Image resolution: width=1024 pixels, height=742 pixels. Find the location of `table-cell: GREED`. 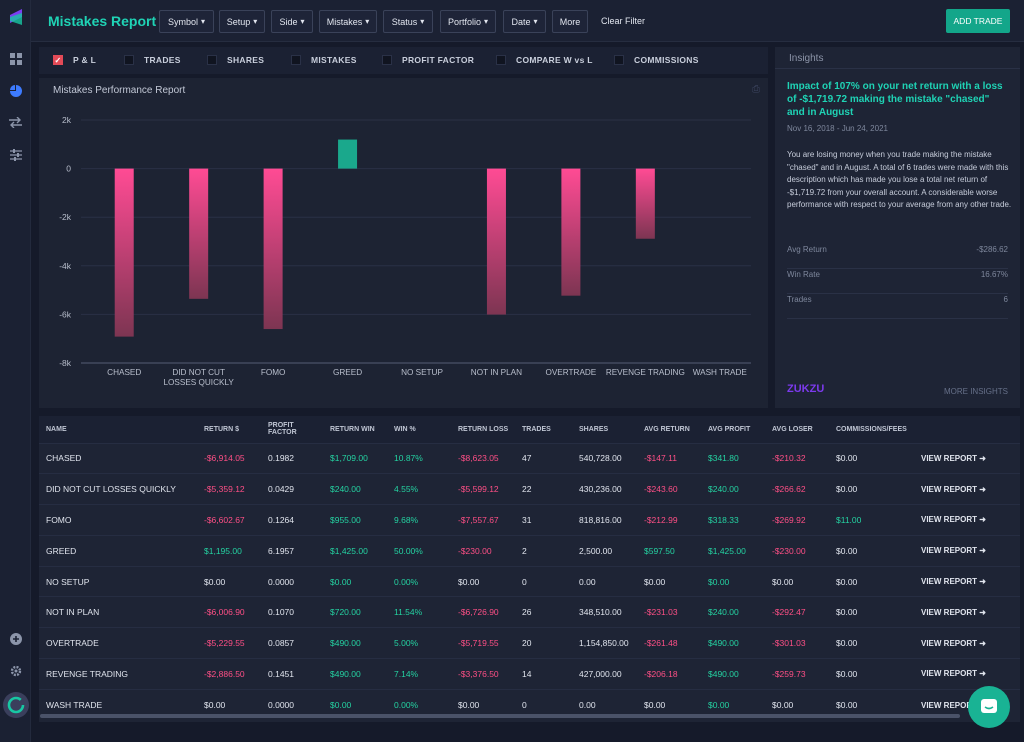

table-cell: GREED is located at coordinates (118, 550).